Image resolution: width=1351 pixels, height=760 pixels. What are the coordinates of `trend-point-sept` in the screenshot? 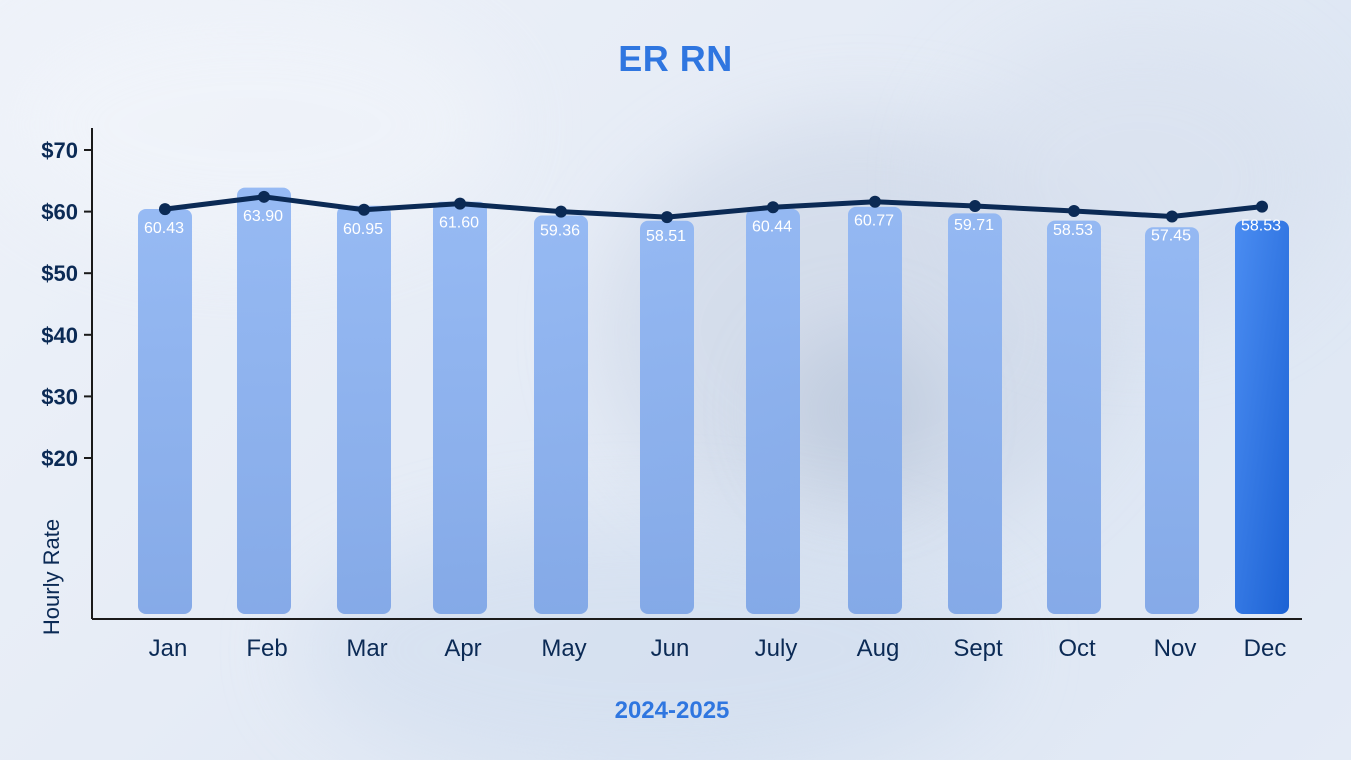 It's located at (975, 206).